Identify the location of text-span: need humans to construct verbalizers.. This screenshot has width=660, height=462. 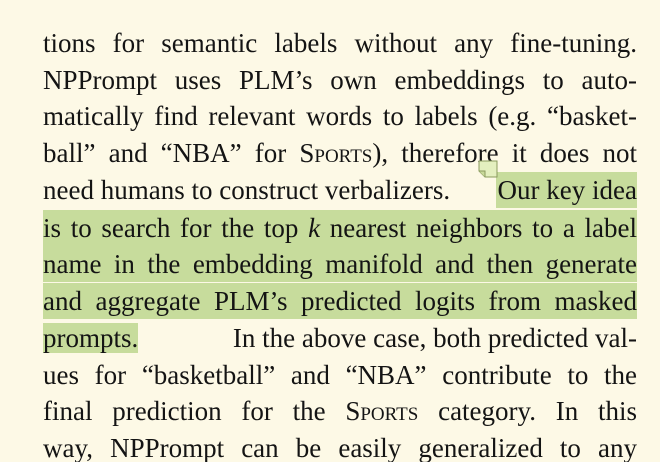
(250, 190).